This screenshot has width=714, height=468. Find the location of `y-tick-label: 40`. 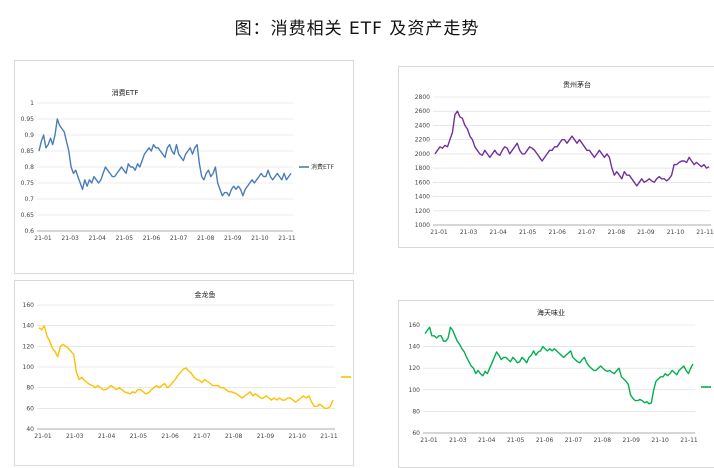

y-tick-label: 40 is located at coordinates (30, 429).